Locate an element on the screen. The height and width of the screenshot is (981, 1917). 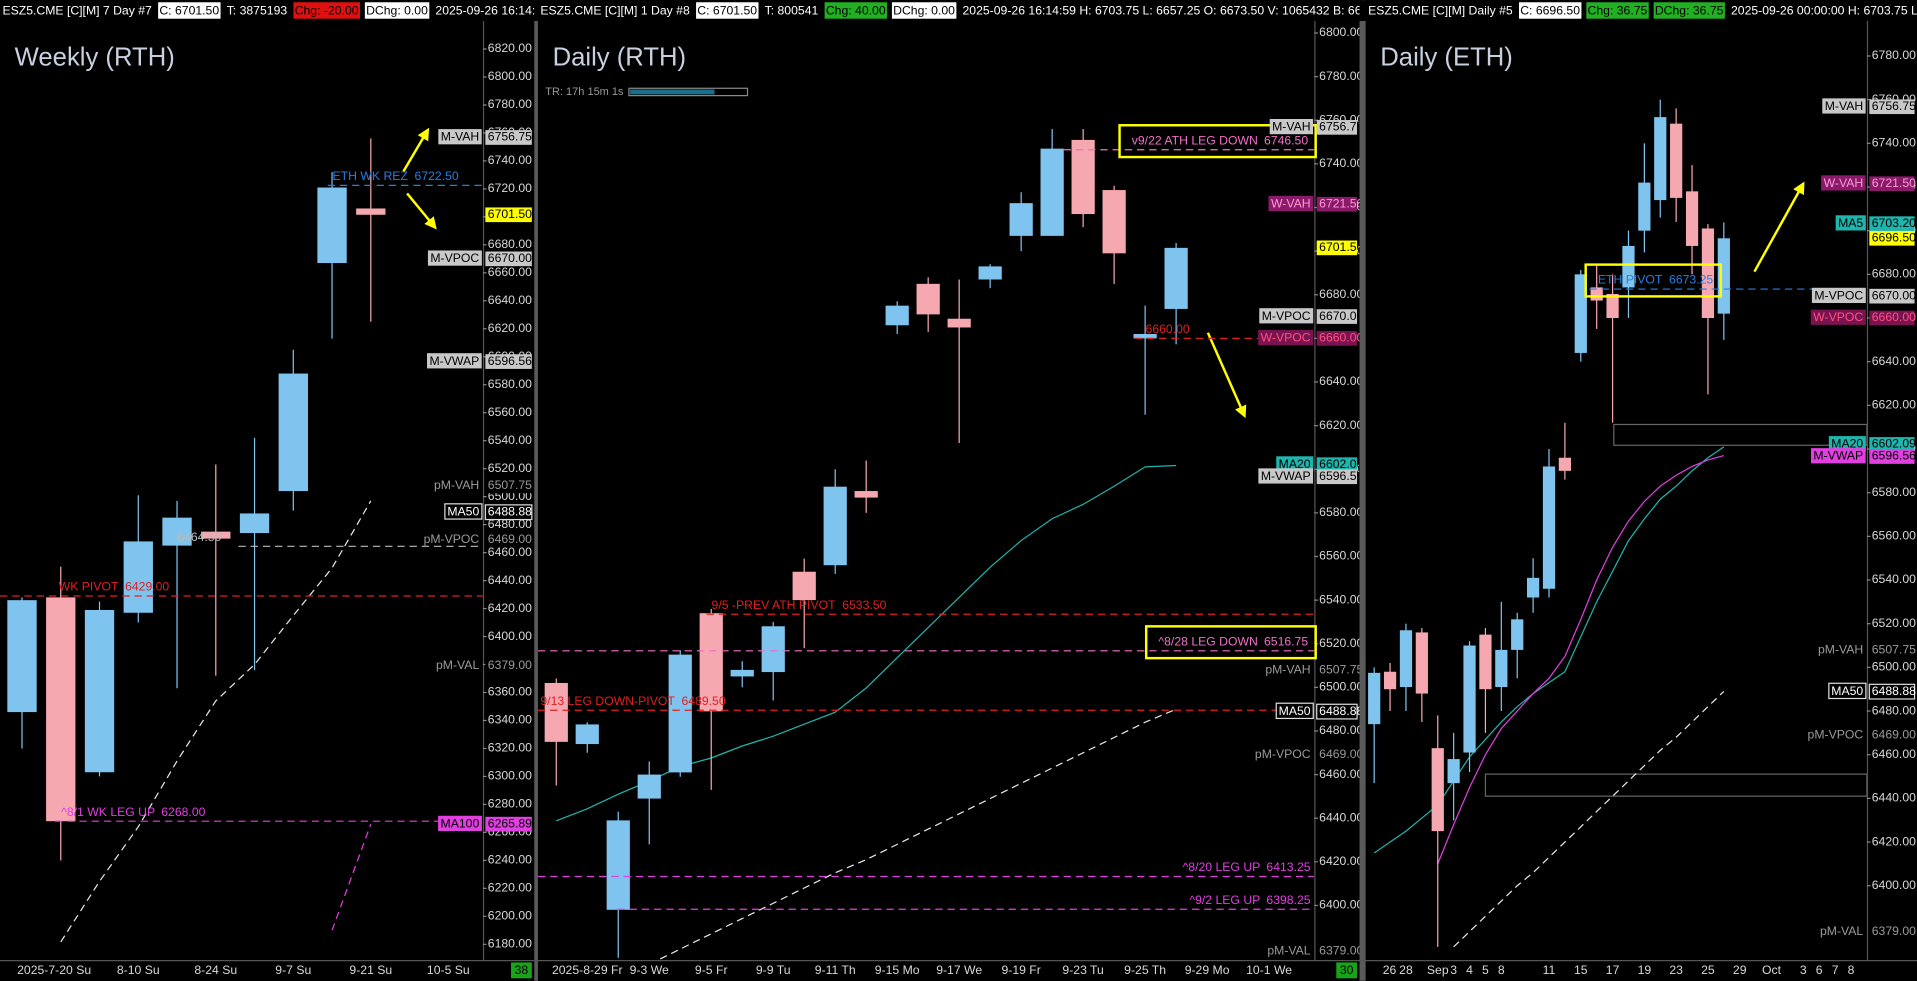
x-tick-label: 7 is located at coordinates (1835, 970).